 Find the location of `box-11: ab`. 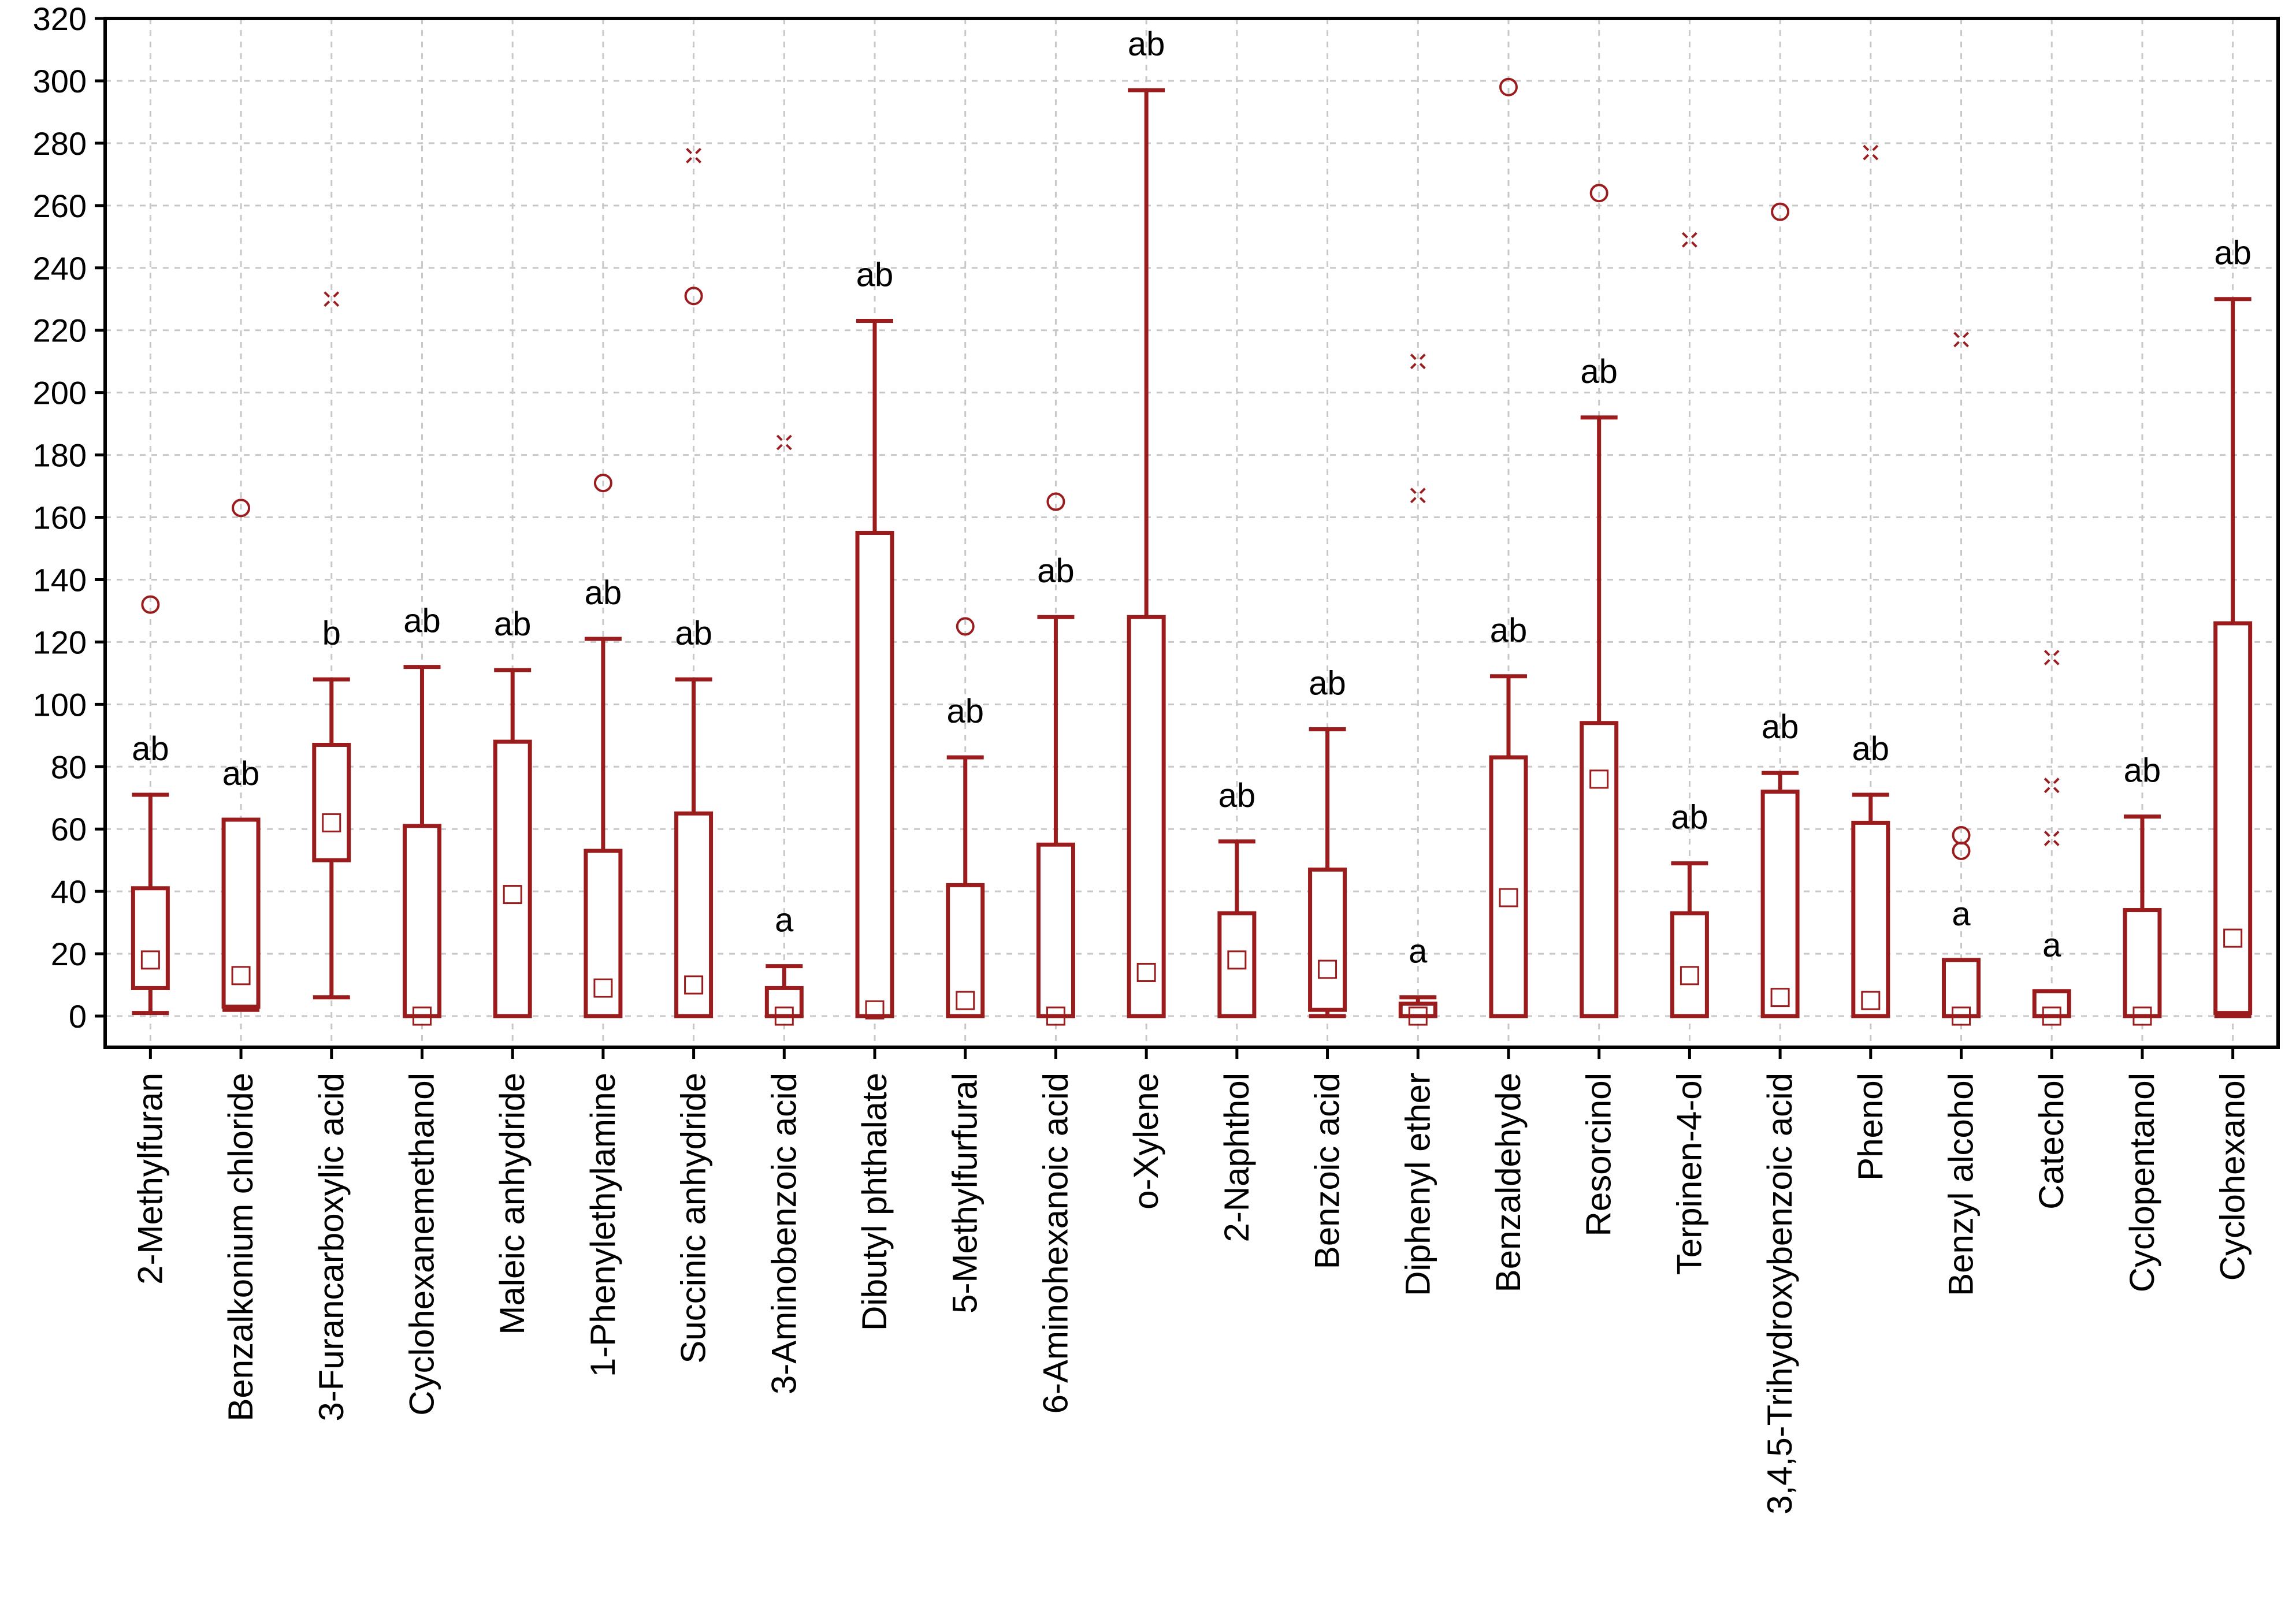

box-11: ab is located at coordinates (1056, 759).